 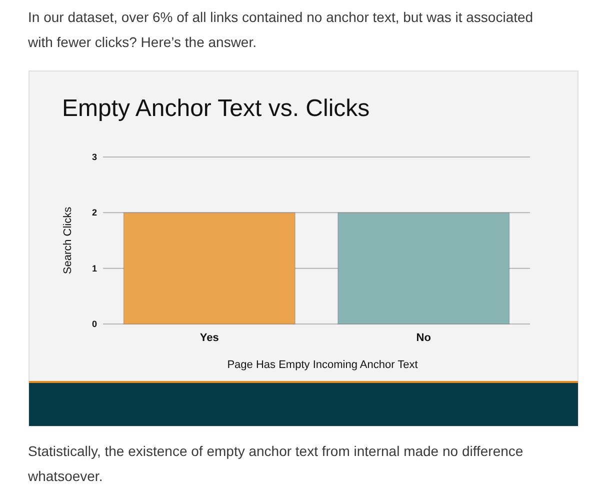 What do you see at coordinates (424, 338) in the screenshot?
I see `x-tick-label: No` at bounding box center [424, 338].